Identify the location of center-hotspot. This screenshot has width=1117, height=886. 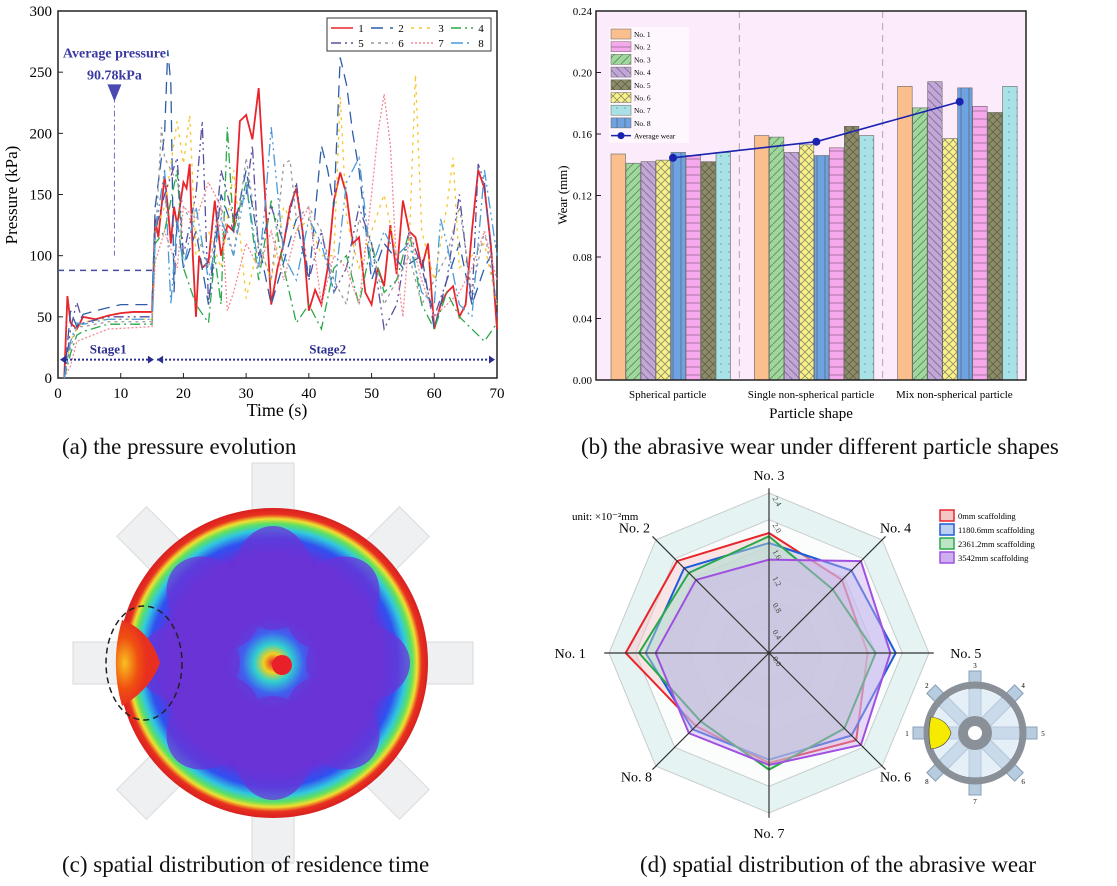
(282, 665).